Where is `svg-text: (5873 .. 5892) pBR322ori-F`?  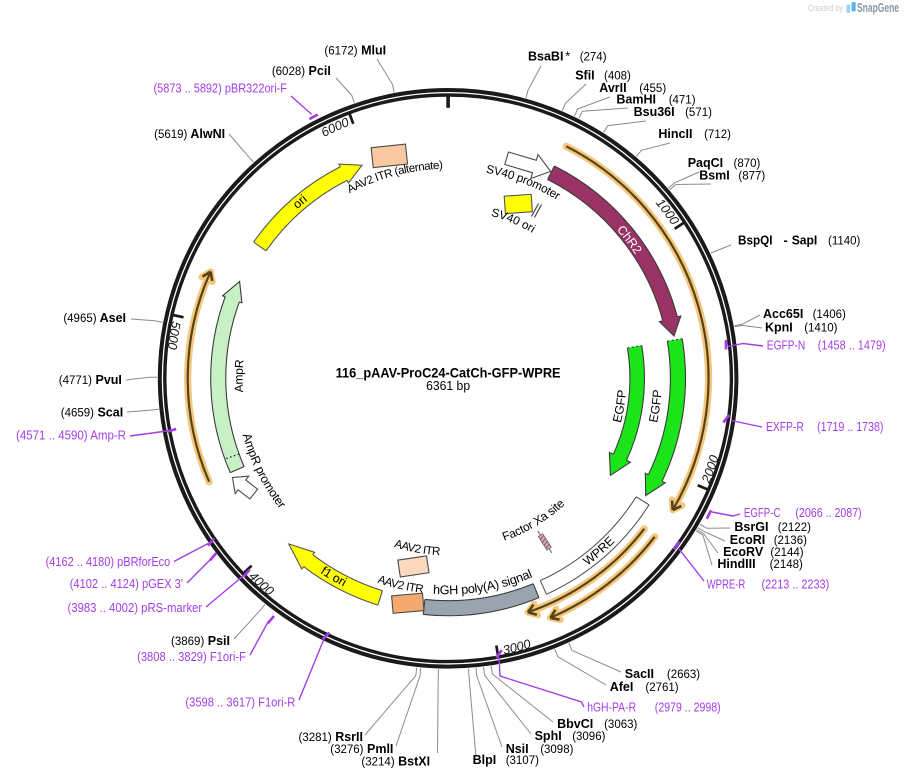 svg-text: (5873 .. 5892) pBR322ori-F is located at coordinates (221, 89).